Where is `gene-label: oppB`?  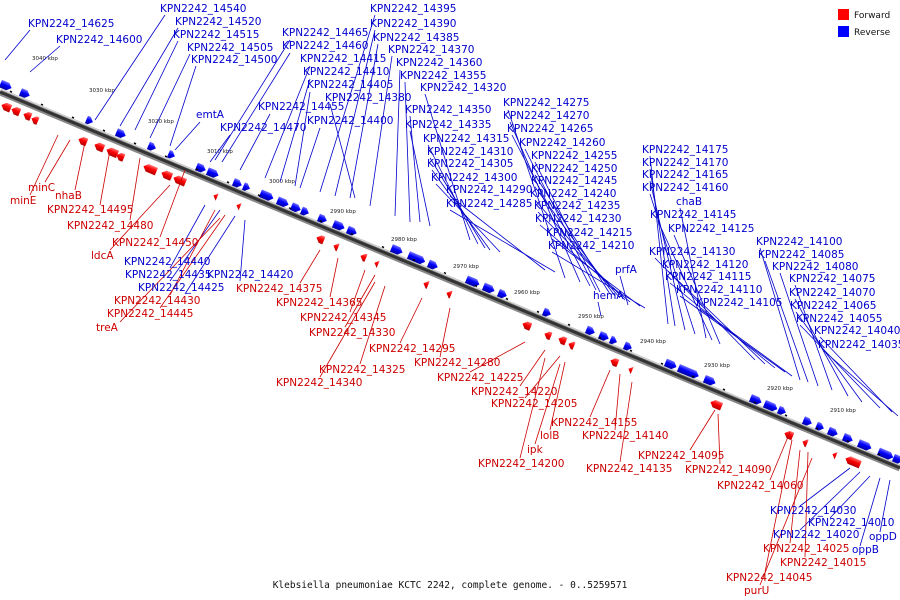
gene-label: oppB is located at coordinates (865, 550).